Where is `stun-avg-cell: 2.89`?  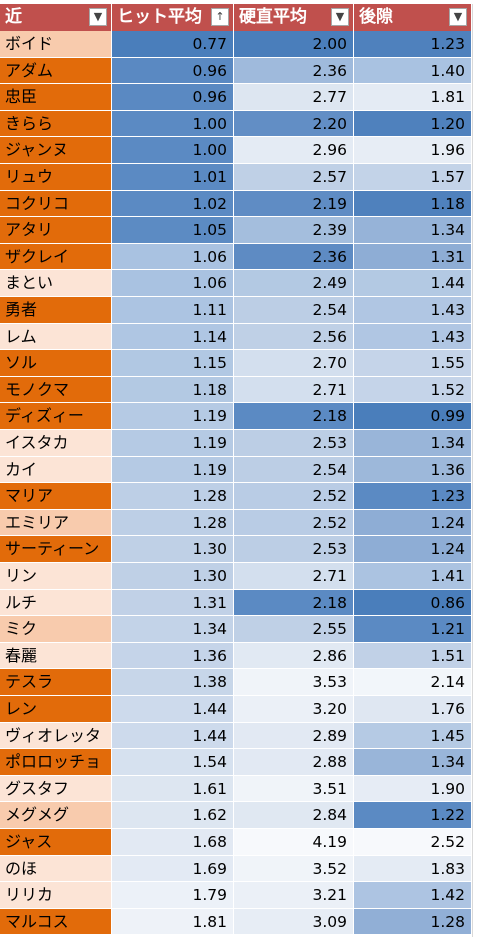
stun-avg-cell: 2.89 is located at coordinates (294, 736).